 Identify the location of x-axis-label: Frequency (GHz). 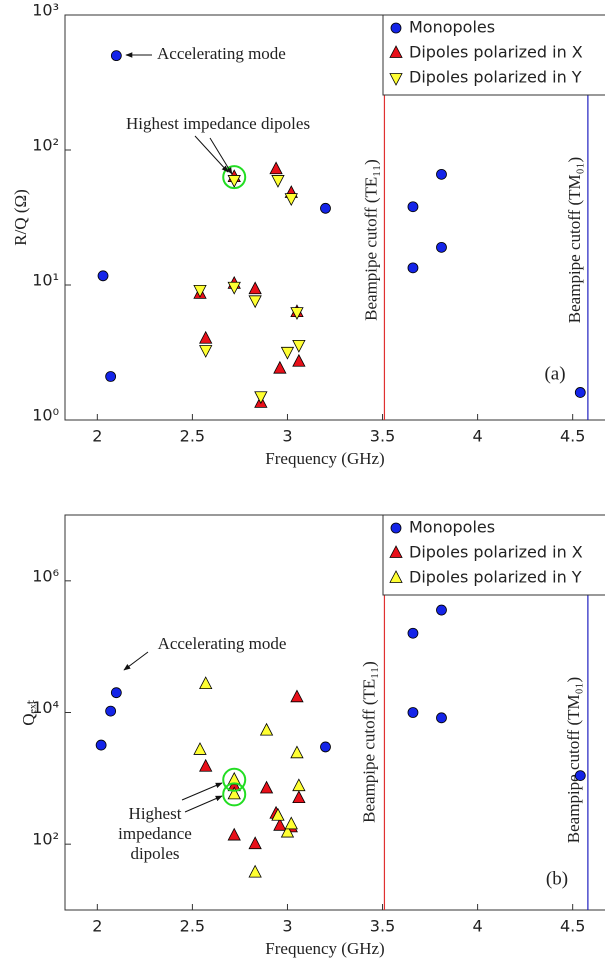
(324, 458).